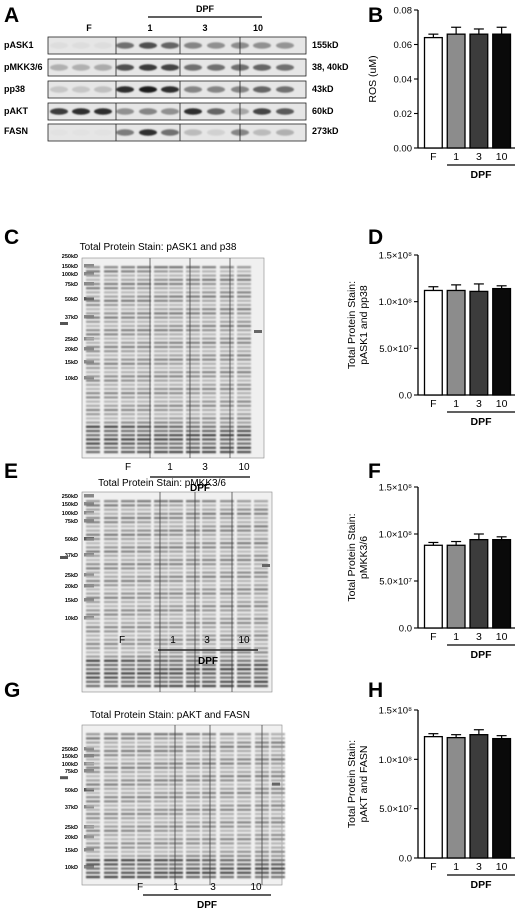  What do you see at coordinates (71, 556) in the screenshot?
I see `ladder-label: 37kD` at bounding box center [71, 556].